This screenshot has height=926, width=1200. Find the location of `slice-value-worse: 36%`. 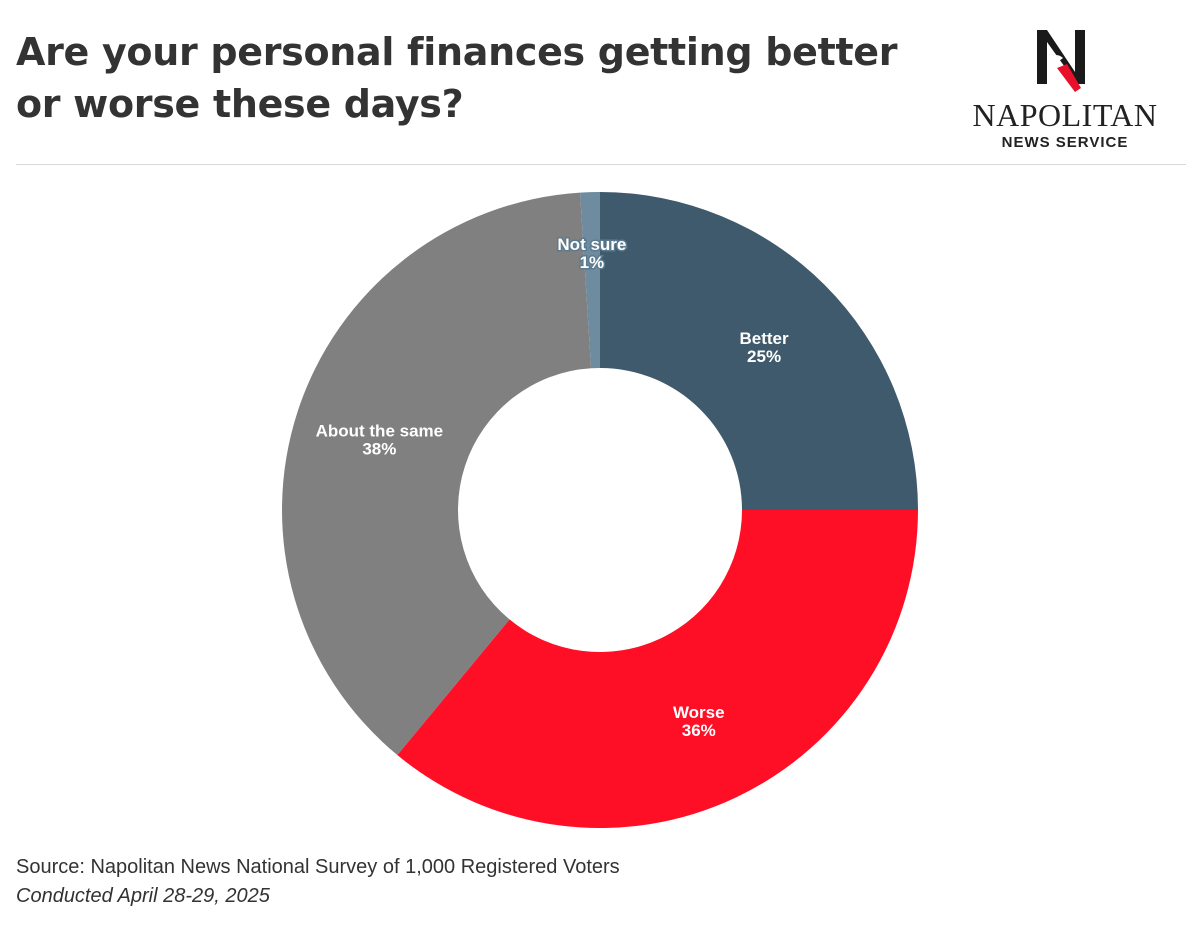

slice-value-worse: 36% is located at coordinates (699, 730).